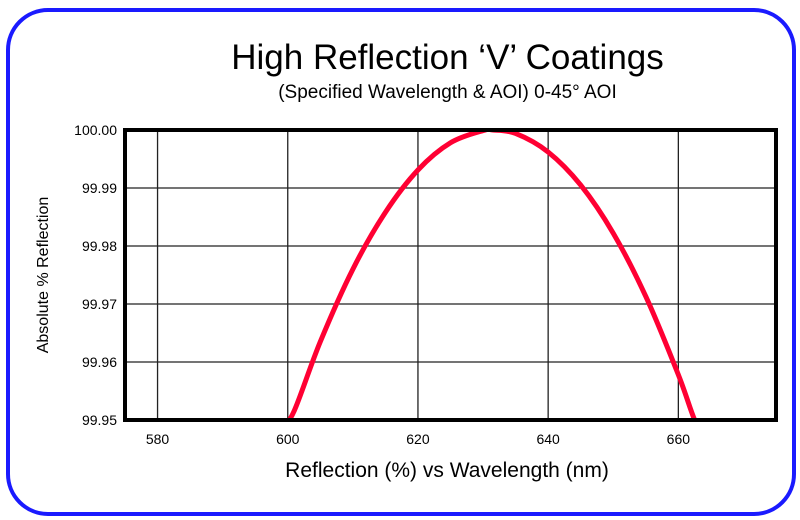 The width and height of the screenshot is (800, 520). I want to click on y-tick-label: 99.98, so click(99, 246).